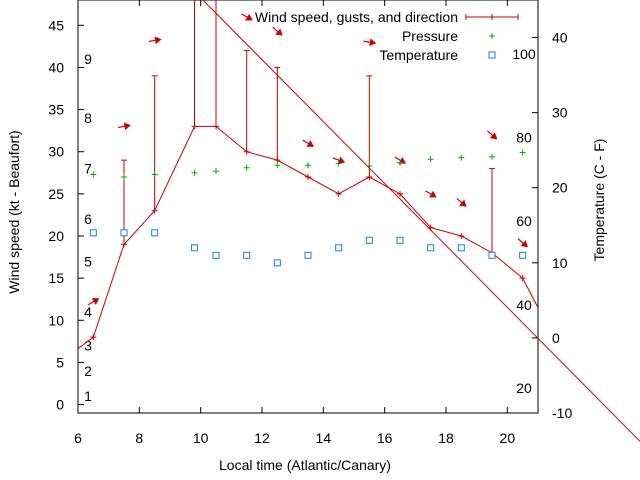  What do you see at coordinates (524, 305) in the screenshot?
I see `fahrenheit-label: 40` at bounding box center [524, 305].